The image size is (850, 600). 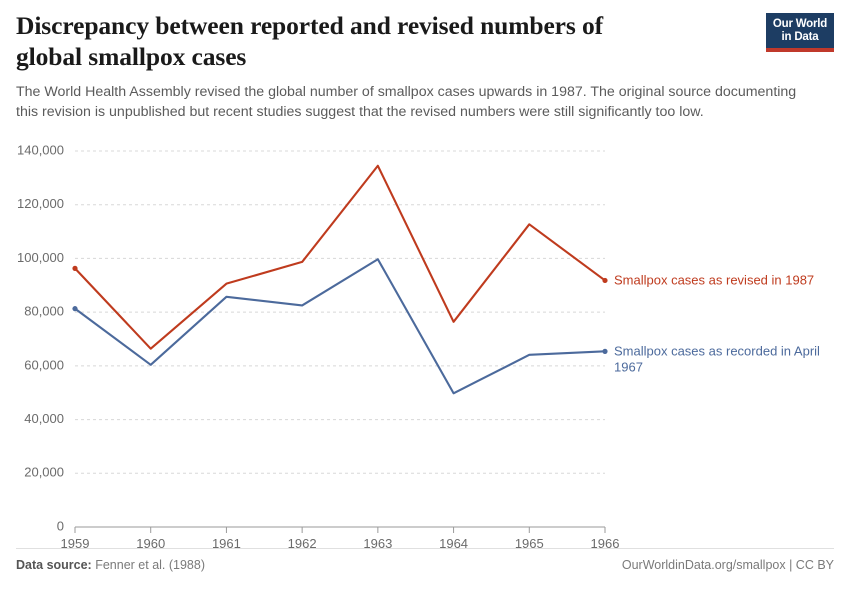 I want to click on y-axis-tick-label: 20,000, so click(x=44, y=472).